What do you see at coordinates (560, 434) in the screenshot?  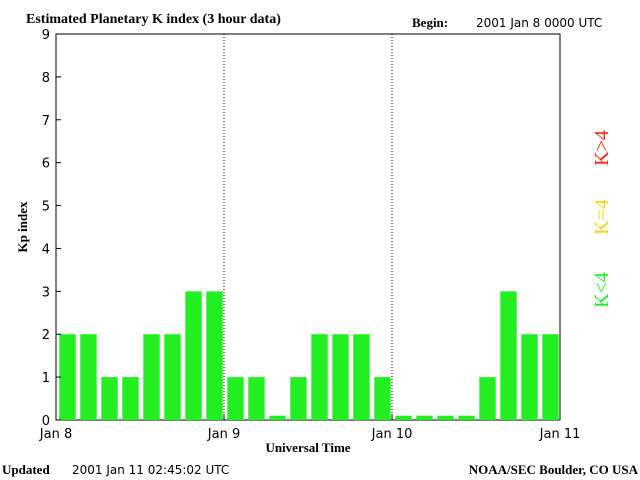 I see `x-tick-label-3: Jan 11` at bounding box center [560, 434].